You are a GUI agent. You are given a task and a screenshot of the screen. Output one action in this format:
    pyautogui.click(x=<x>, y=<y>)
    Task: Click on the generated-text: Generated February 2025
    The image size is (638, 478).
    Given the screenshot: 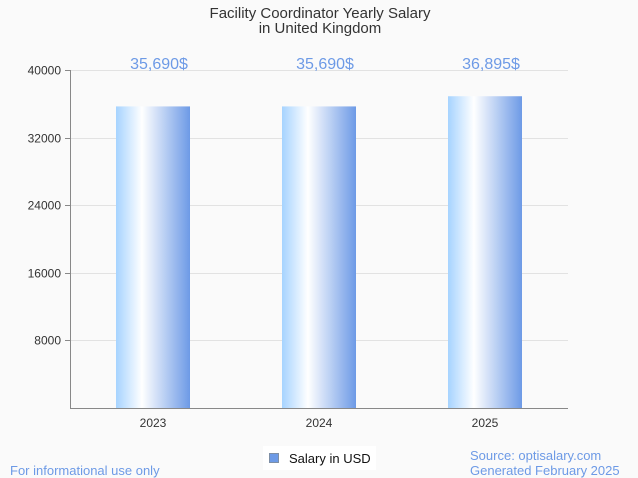 What is the action you would take?
    pyautogui.click(x=545, y=470)
    